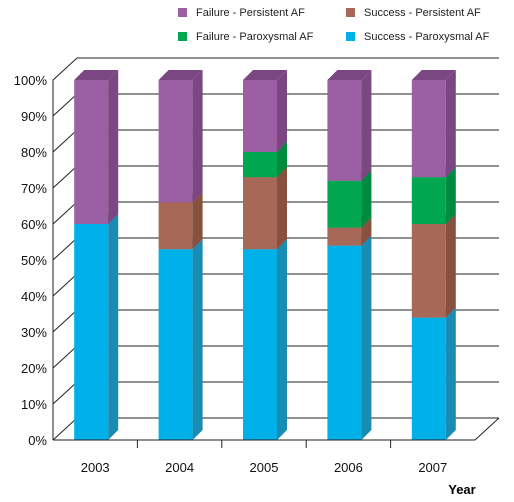 This screenshot has height=502, width=514. Describe the element at coordinates (250, 13) in the screenshot. I see `legend-label: Failure - Persistent AF` at that location.